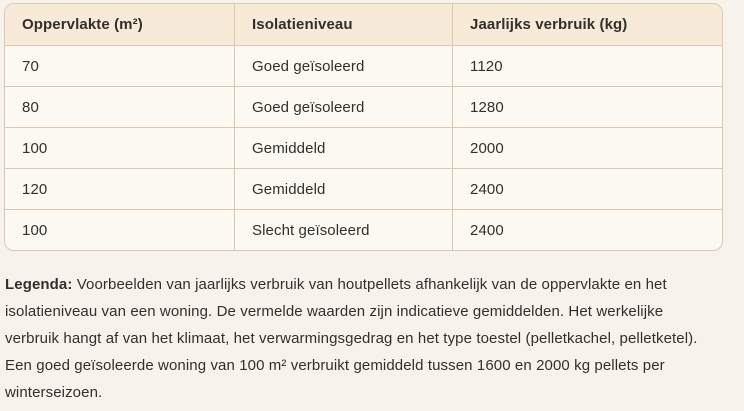 The width and height of the screenshot is (744, 411). I want to click on column-header-isolatieniveau: Isolatieniveau, so click(343, 24).